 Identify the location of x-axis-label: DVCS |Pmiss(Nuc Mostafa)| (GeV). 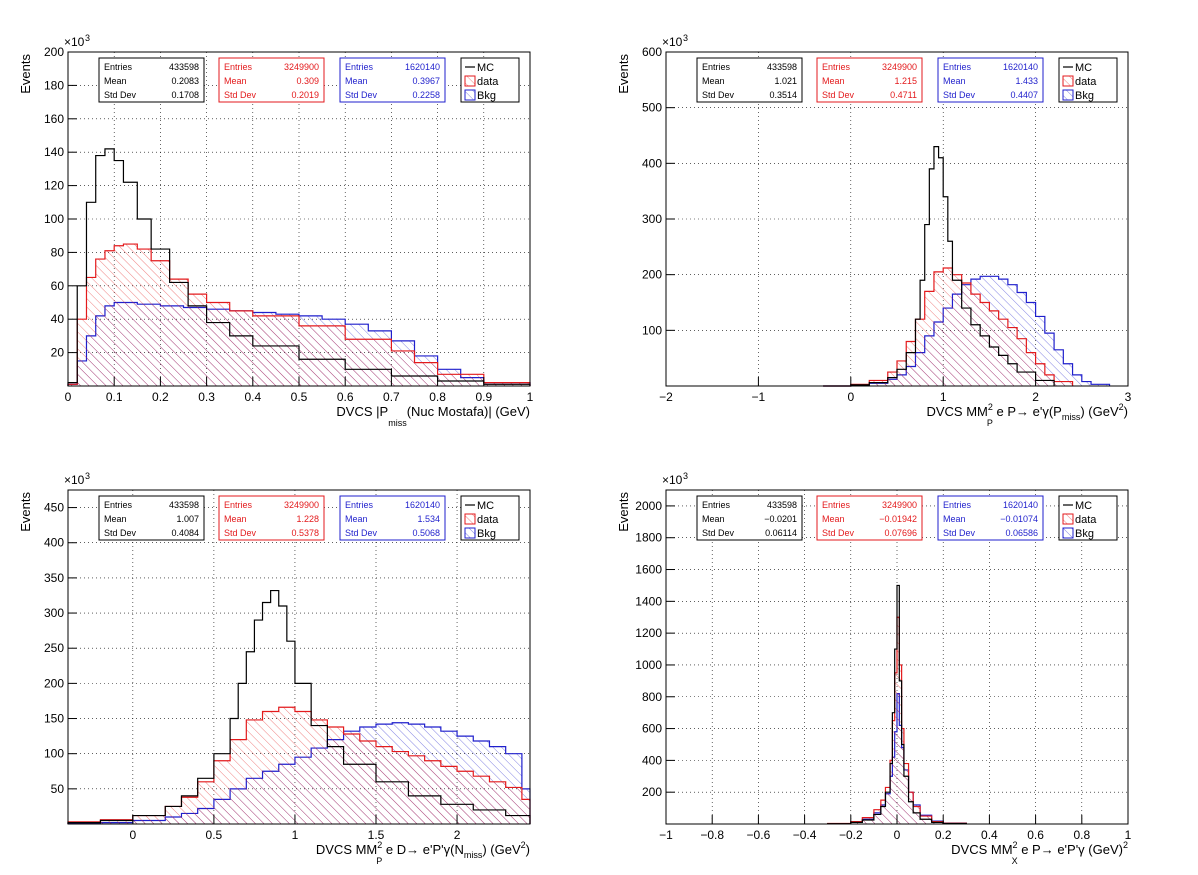
(433, 416).